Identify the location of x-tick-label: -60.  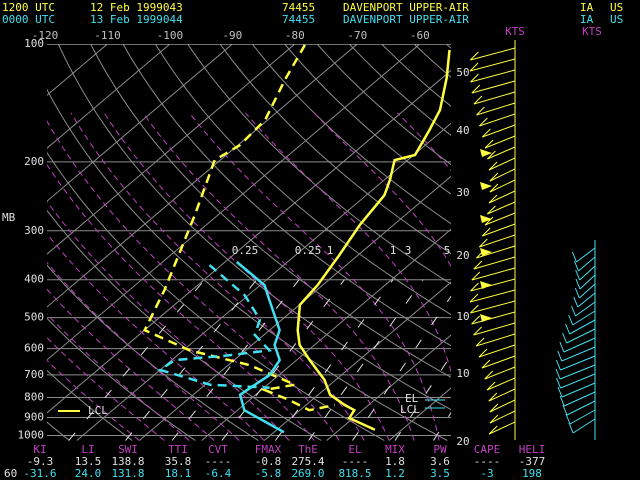
(420, 35).